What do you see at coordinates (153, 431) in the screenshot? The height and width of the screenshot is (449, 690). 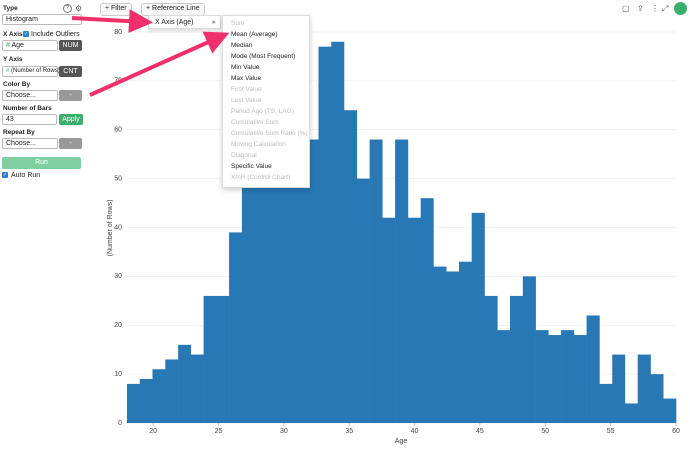 I see `x-tick-label: 20` at bounding box center [153, 431].